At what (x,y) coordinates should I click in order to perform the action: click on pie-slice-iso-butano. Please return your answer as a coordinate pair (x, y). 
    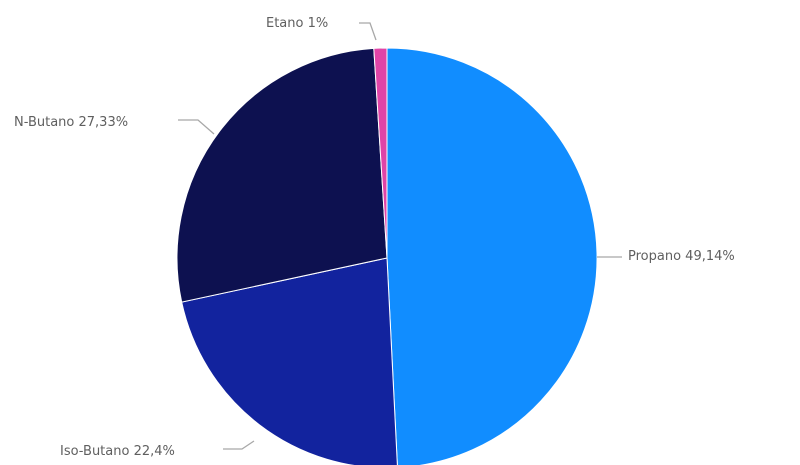
    Looking at the image, I should click on (289, 361).